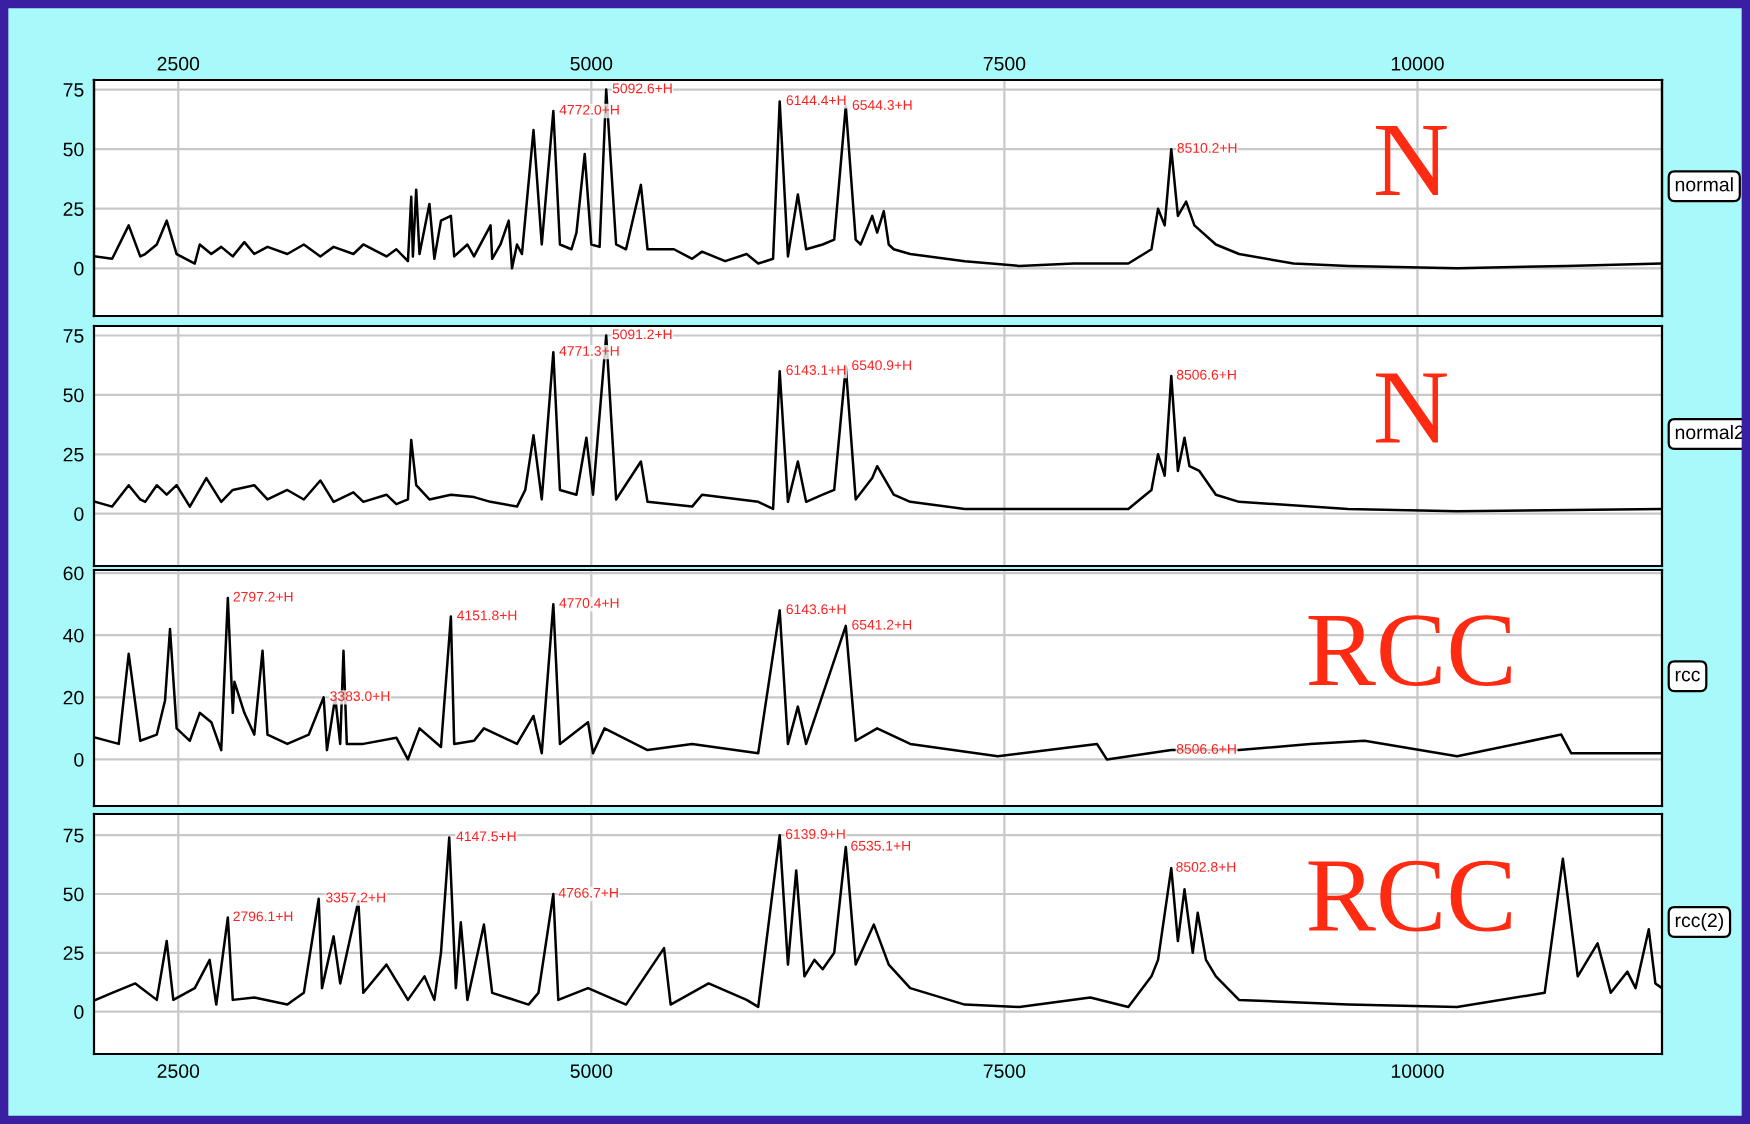  What do you see at coordinates (1687, 676) in the screenshot?
I see `text: rcc` at bounding box center [1687, 676].